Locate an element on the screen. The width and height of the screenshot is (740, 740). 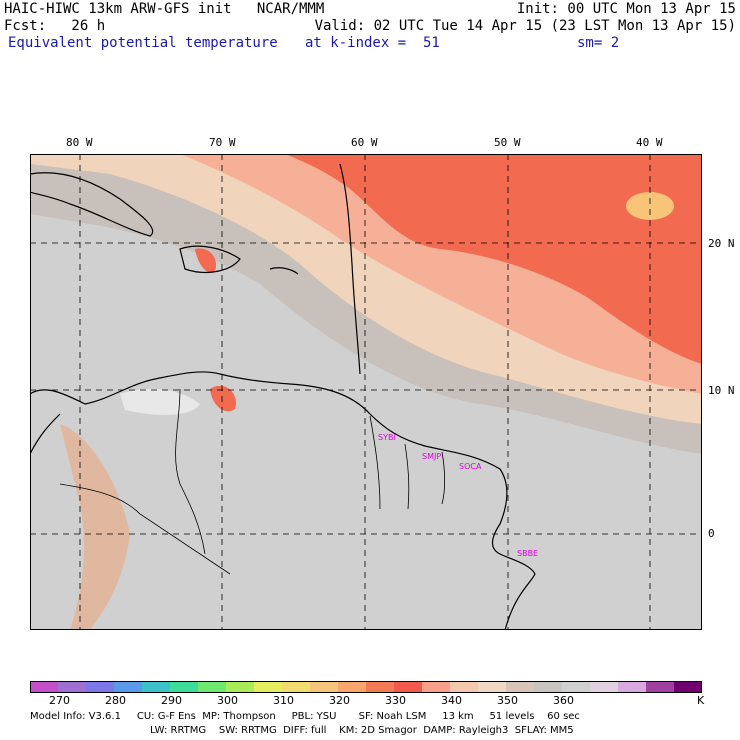
lon-label-70w: 70 W is located at coordinates (222, 142).